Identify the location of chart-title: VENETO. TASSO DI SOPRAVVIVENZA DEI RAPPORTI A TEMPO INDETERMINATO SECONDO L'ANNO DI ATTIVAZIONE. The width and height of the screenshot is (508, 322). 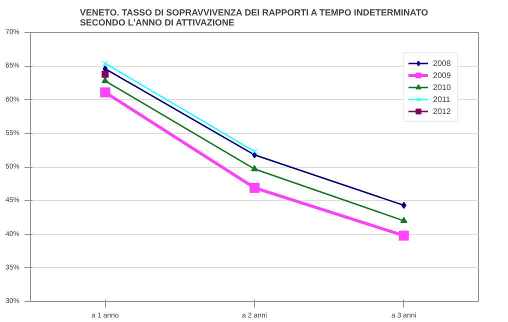
(254, 18).